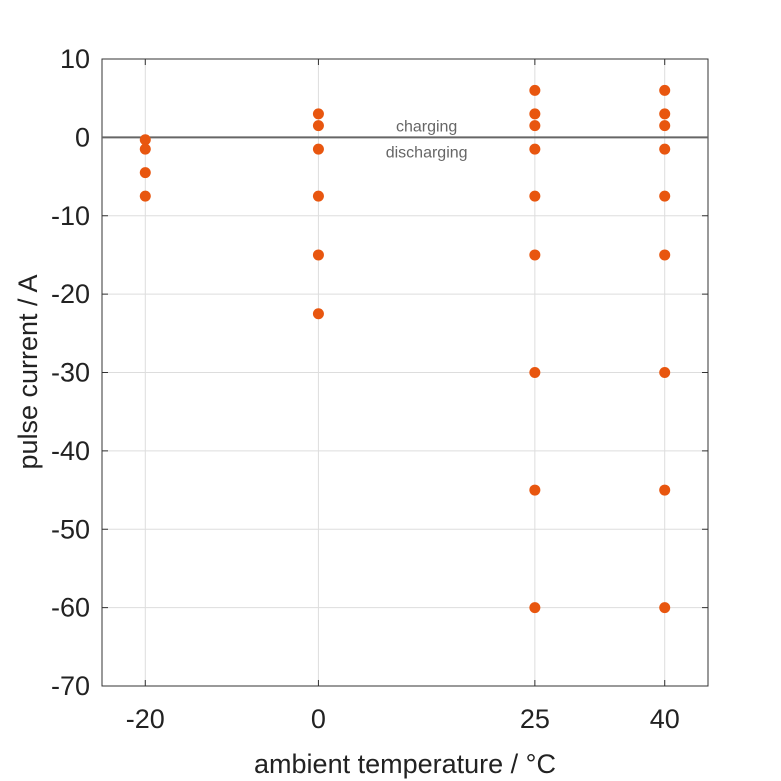  What do you see at coordinates (75, 59) in the screenshot?
I see `y-tick-label: 10` at bounding box center [75, 59].